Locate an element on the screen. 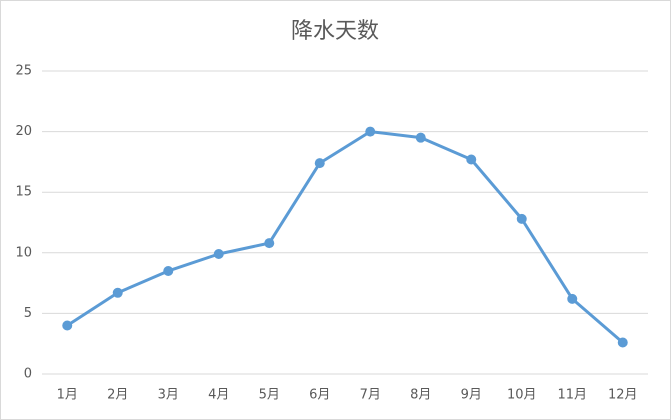  y-tick-label: 10 is located at coordinates (23, 252).